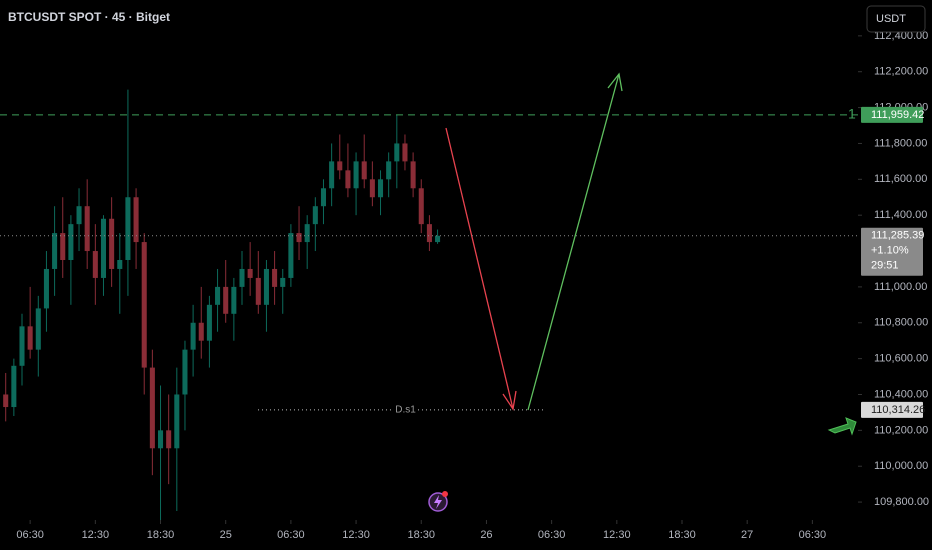 Image resolution: width=932 pixels, height=550 pixels. I want to click on y-tick-label: 112,200.00, so click(901, 72).